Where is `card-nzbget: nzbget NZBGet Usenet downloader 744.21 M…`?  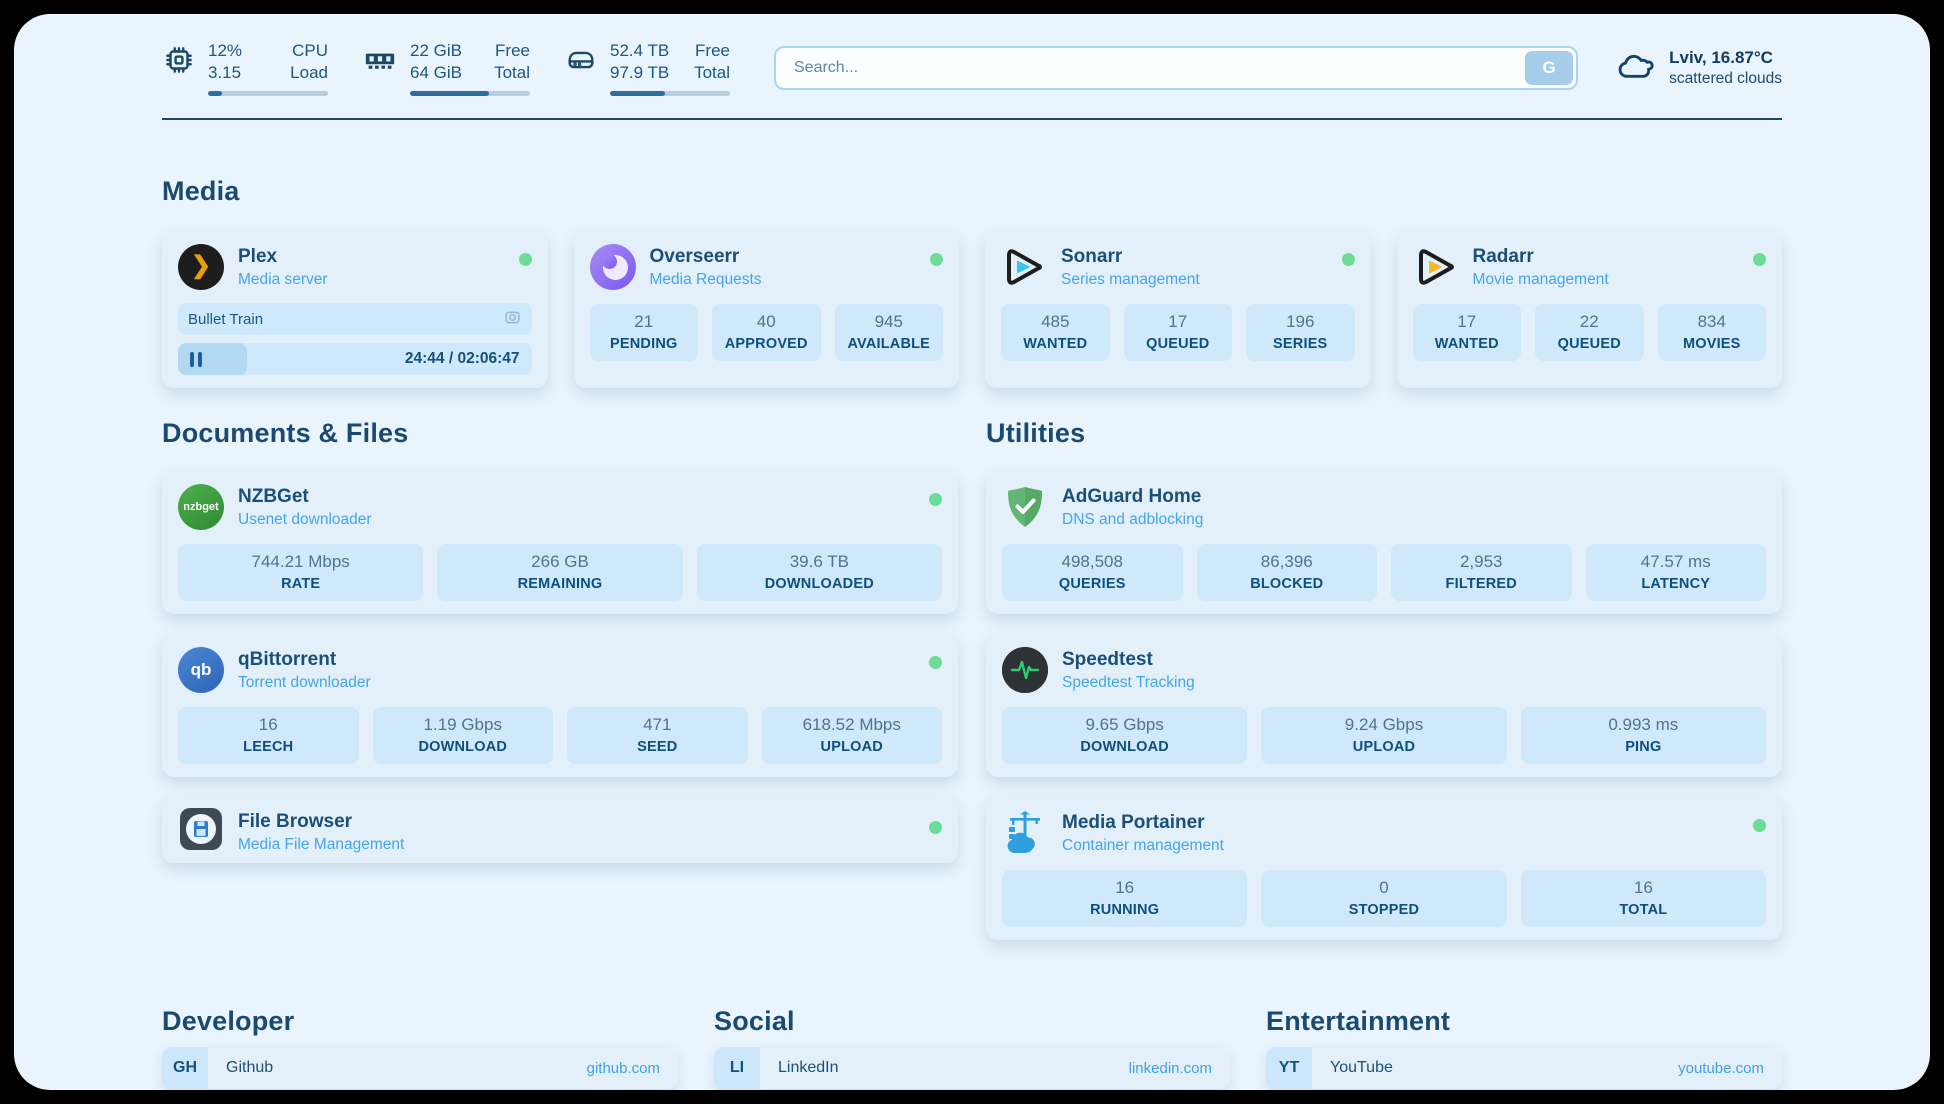
card-nzbget: nzbget NZBGet Usenet downloader 744.21 M… is located at coordinates (560, 543).